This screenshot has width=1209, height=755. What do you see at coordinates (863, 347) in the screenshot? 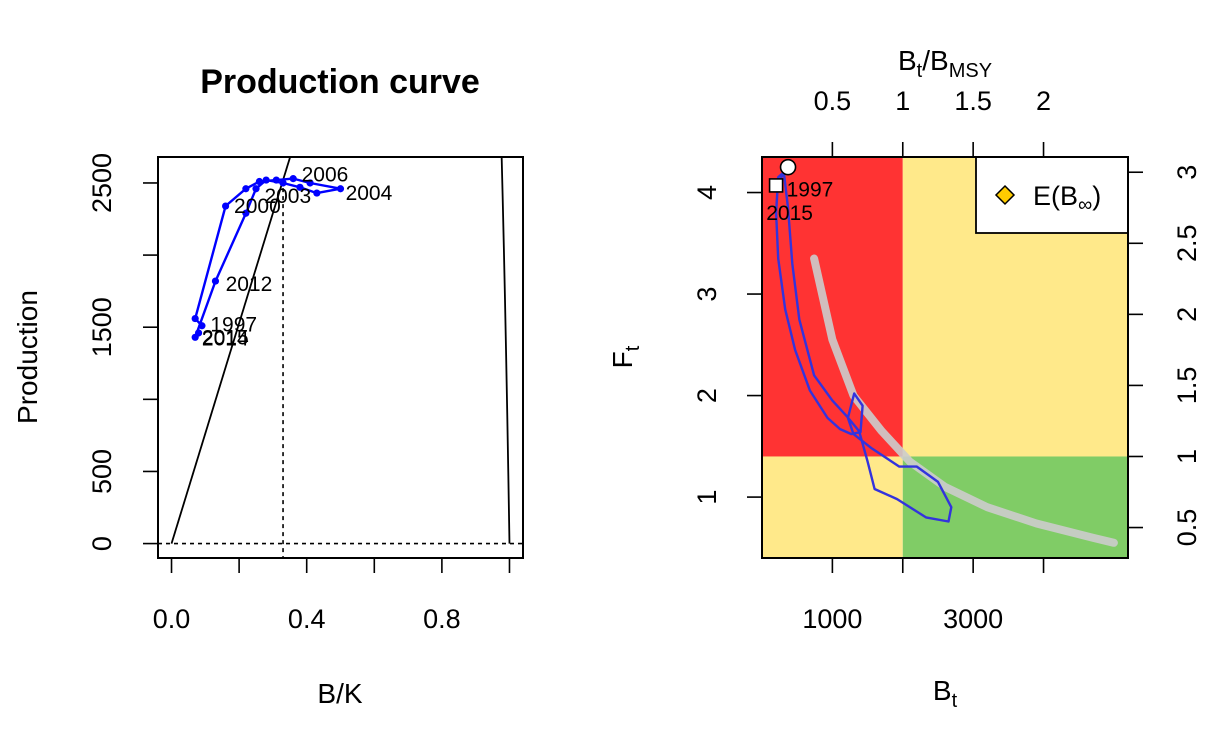
I see `confidence-contour` at bounding box center [863, 347].